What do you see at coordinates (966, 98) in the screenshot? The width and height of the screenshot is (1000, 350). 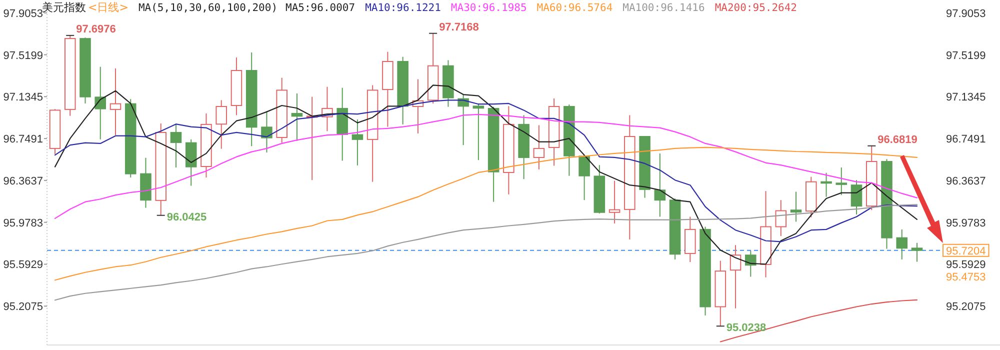 I see `y-tick-label: 97.1345` at bounding box center [966, 98].